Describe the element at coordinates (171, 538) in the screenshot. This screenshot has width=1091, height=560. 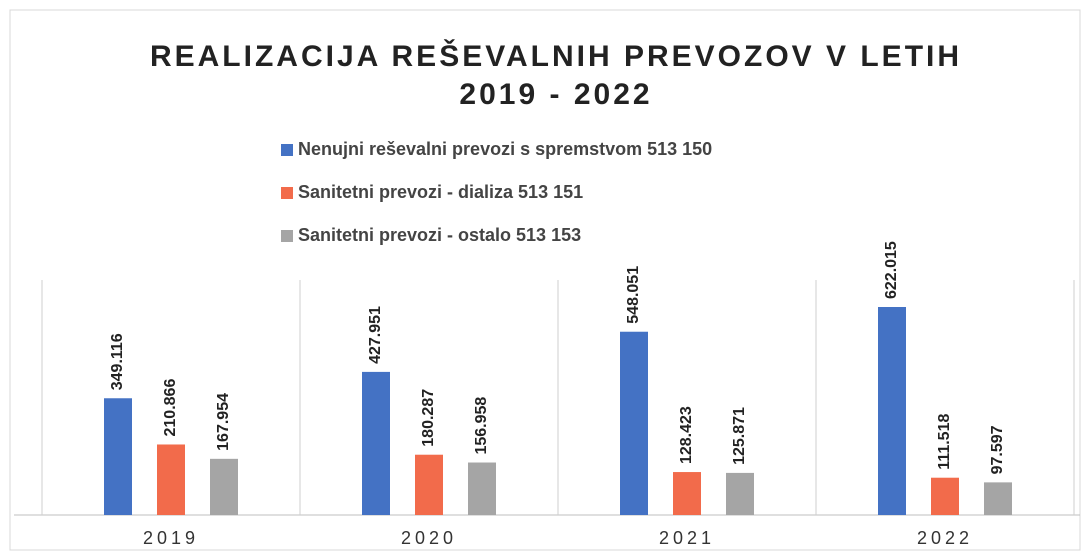
I see `x-tick-label: 2019` at that location.